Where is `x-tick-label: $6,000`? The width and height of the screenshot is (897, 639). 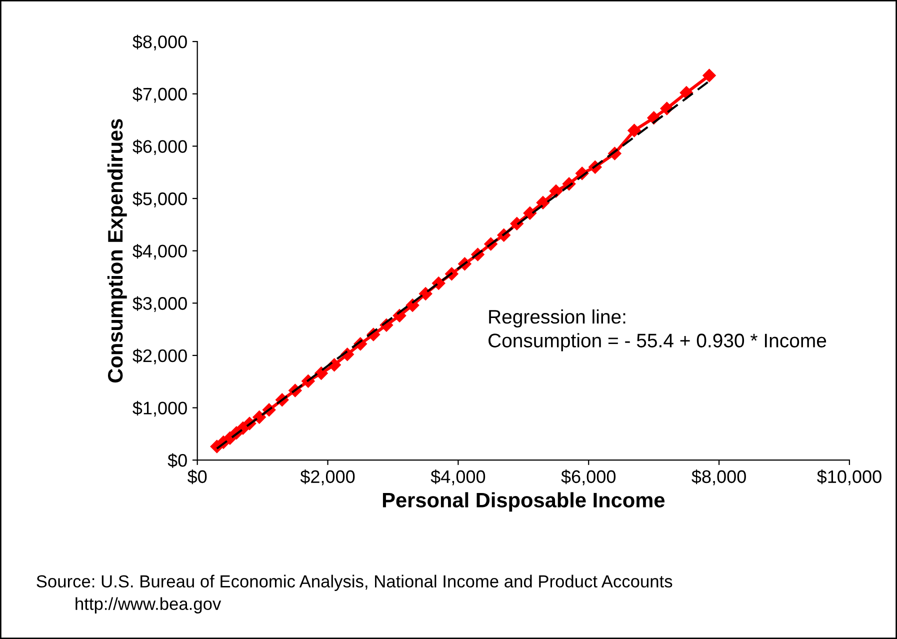 x-tick-label: $6,000 is located at coordinates (588, 478).